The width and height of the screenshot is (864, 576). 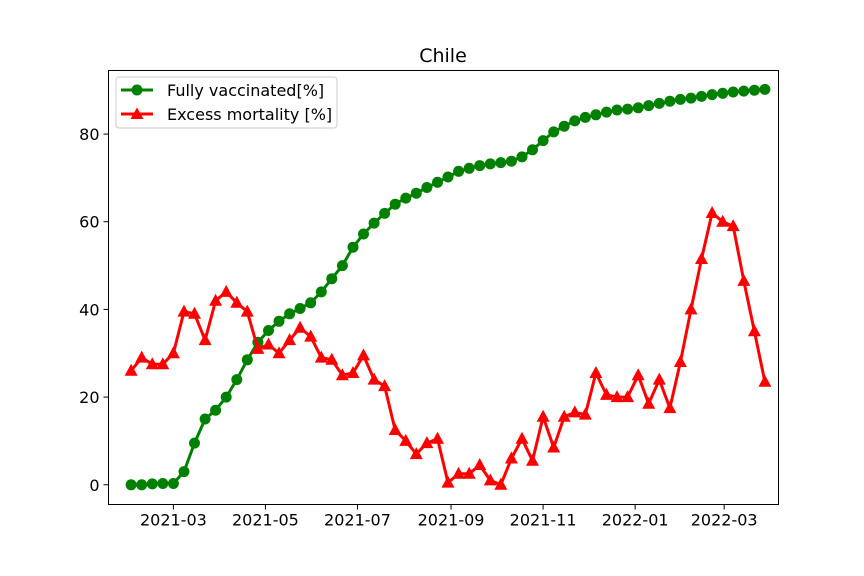 I want to click on x-tick-label: 2022-01, so click(x=635, y=520).